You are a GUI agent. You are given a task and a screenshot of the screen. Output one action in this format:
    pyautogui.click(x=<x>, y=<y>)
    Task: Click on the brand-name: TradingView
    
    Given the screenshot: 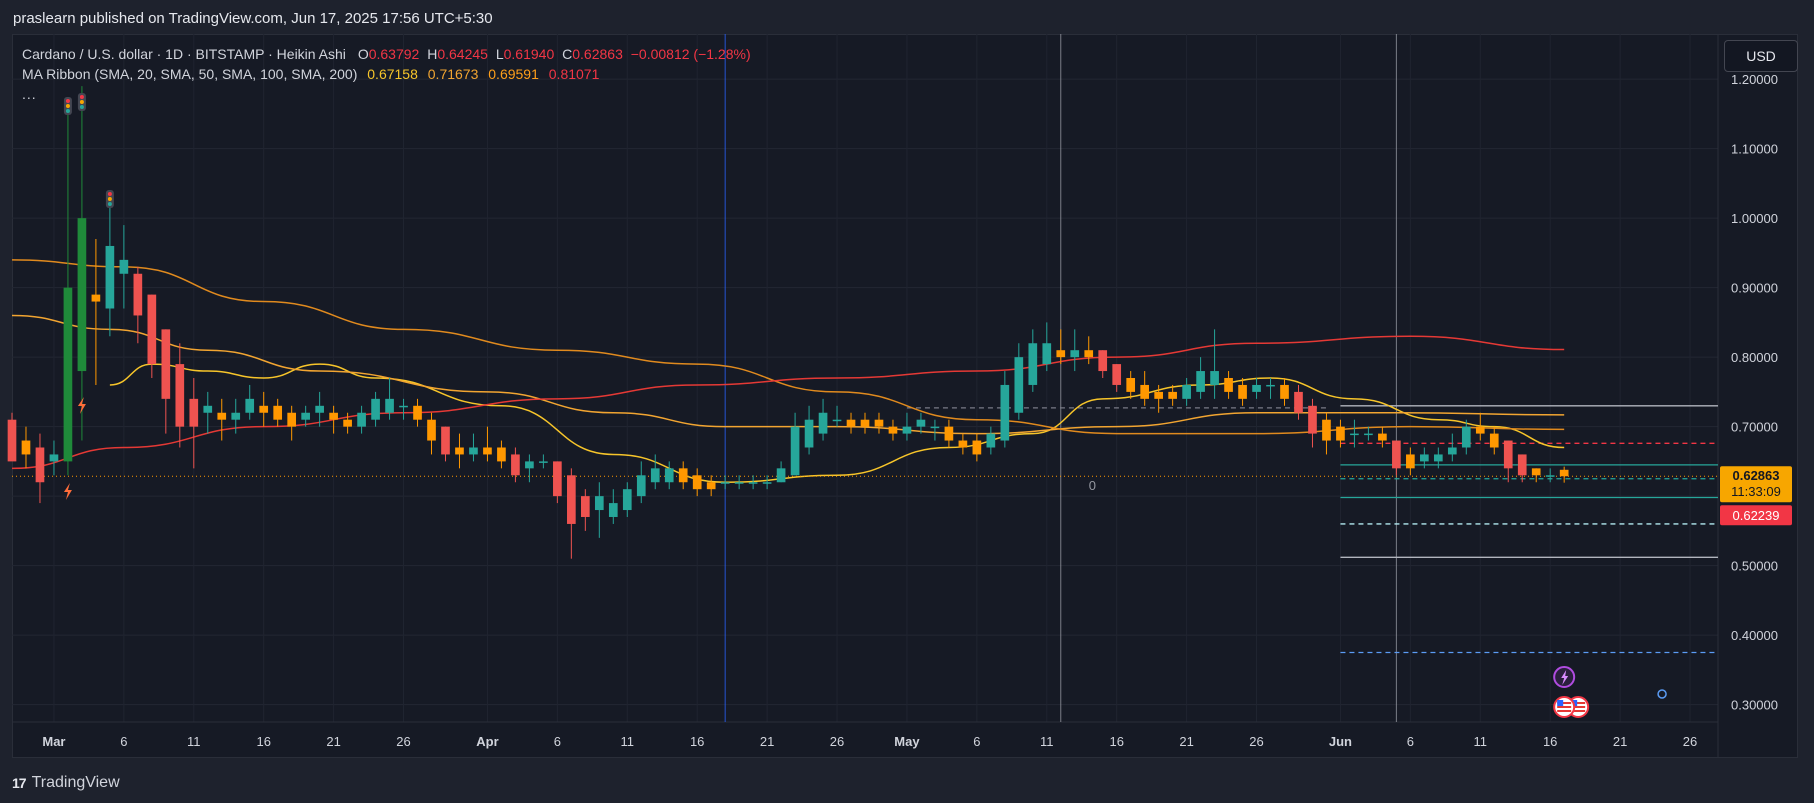 What is the action you would take?
    pyautogui.click(x=75, y=782)
    